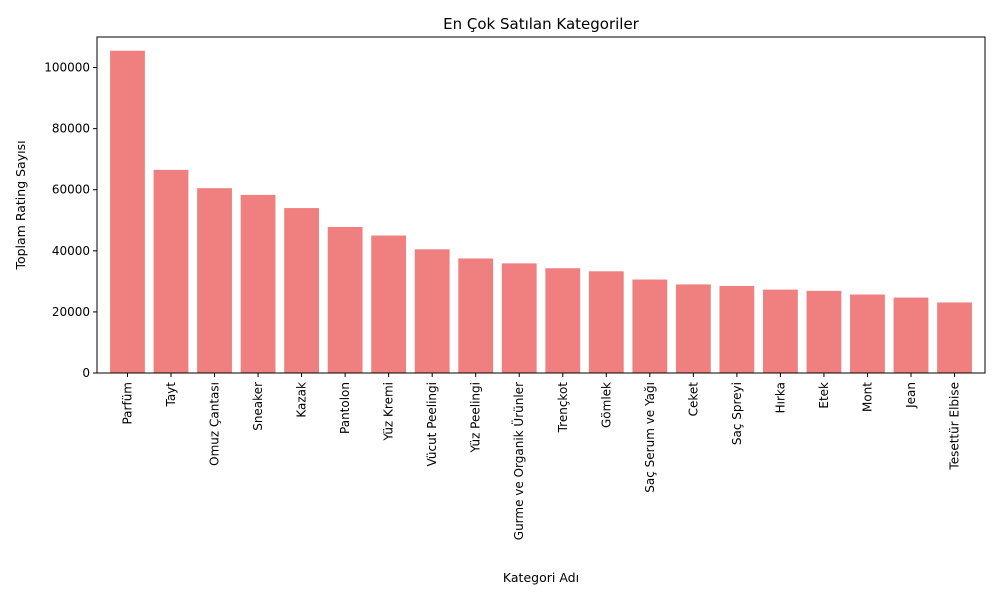 The image size is (1000, 600). What do you see at coordinates (737, 413) in the screenshot?
I see `x-tick-label: Saç Spreyi` at bounding box center [737, 413].